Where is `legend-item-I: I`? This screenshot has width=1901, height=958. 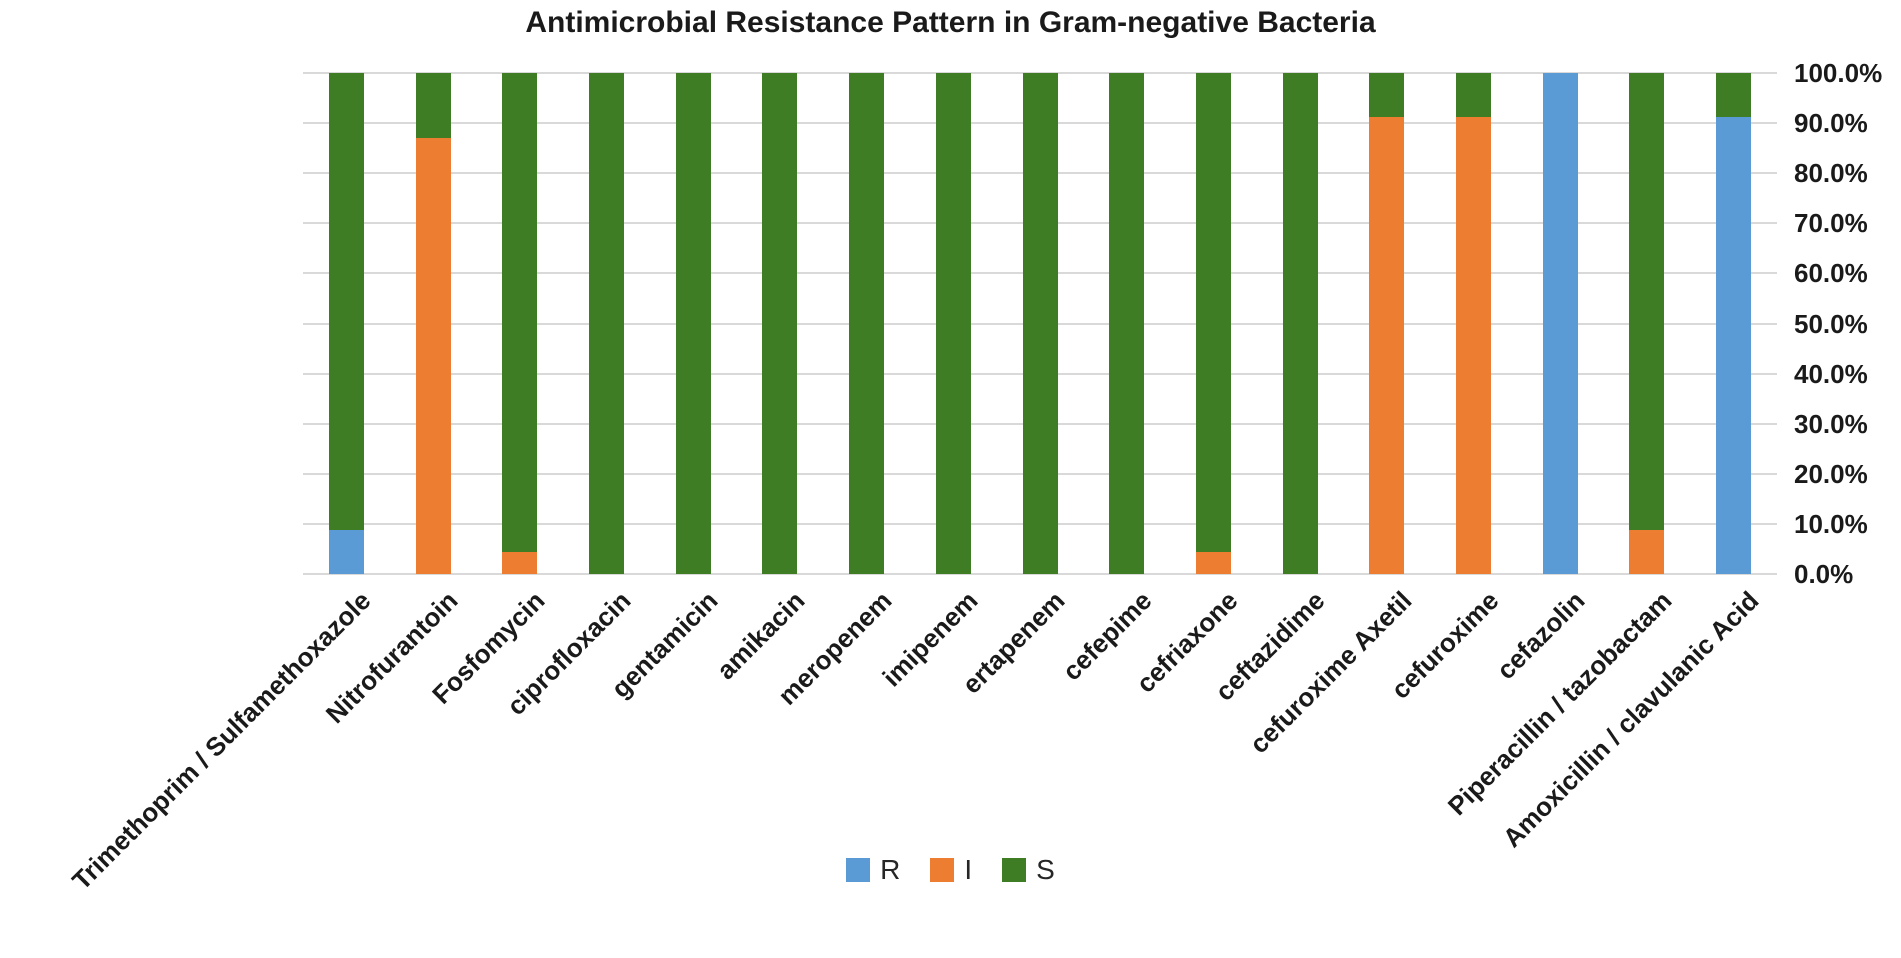
legend-item-I: I is located at coordinates (951, 870).